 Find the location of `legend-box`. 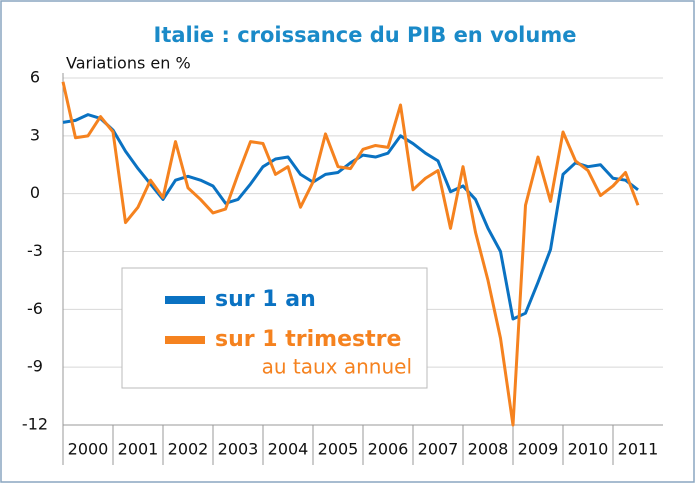

legend-box is located at coordinates (274, 328).